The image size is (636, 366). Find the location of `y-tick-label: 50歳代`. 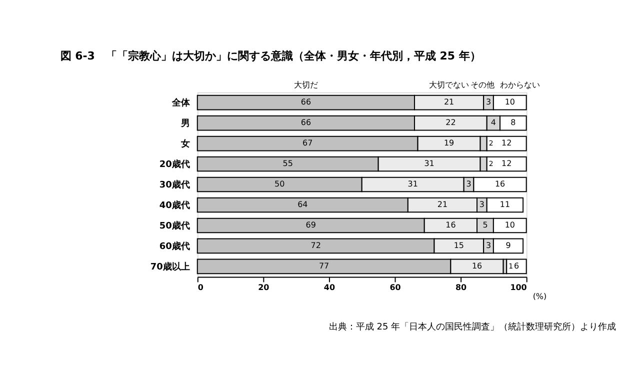

y-tick-label: 50歳代 is located at coordinates (174, 226).